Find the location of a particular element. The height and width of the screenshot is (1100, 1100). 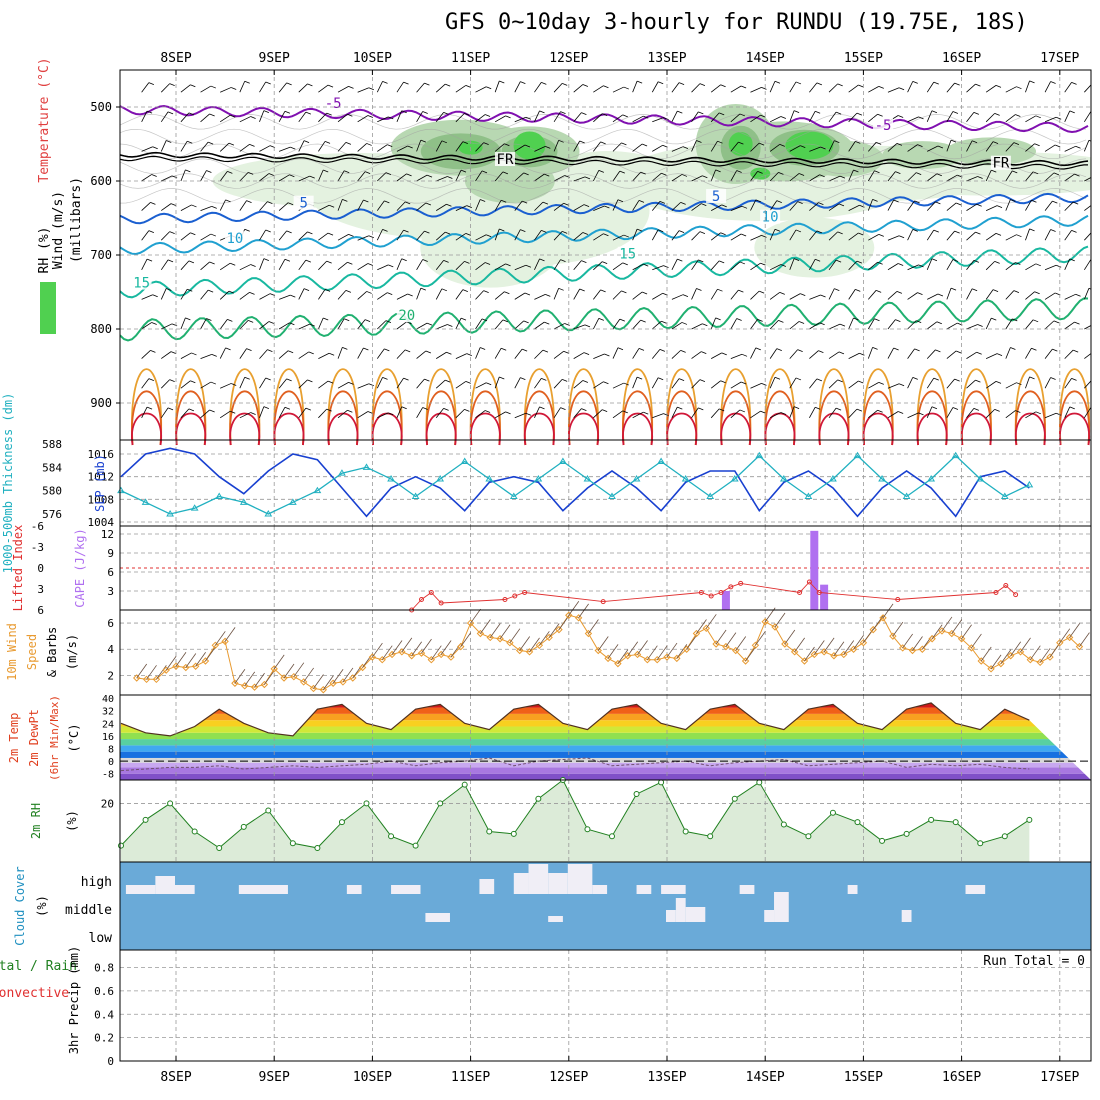

slp-tick-label: 1008 is located at coordinates (101, 499).